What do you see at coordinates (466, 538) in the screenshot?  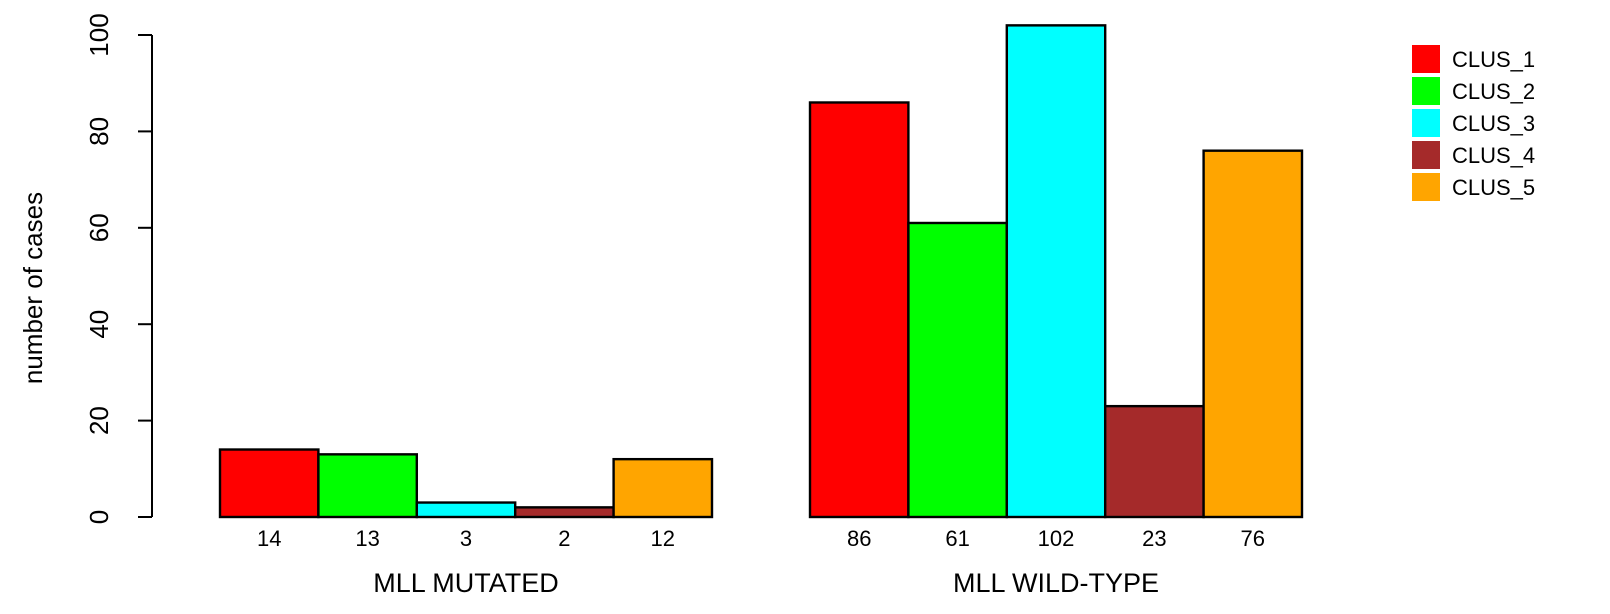 I see `bar-value-label: 3` at bounding box center [466, 538].